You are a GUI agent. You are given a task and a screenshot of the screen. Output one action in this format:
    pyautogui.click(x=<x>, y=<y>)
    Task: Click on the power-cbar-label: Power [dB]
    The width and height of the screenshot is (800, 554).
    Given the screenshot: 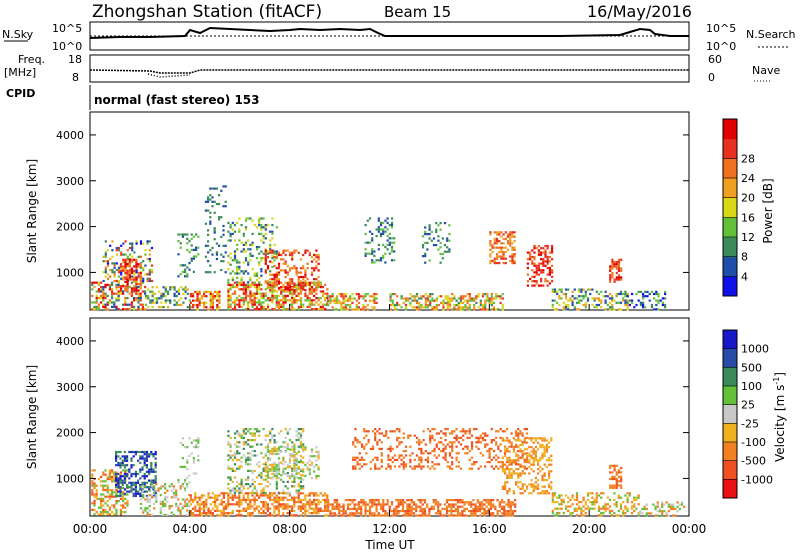 What is the action you would take?
    pyautogui.click(x=768, y=210)
    